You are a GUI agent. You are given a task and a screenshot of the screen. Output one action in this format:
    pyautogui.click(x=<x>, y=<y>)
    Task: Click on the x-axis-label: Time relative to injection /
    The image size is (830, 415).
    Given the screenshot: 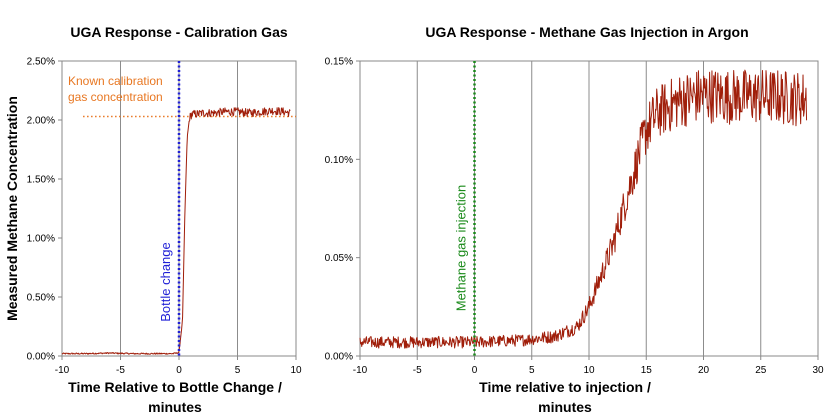 What is the action you would take?
    pyautogui.click(x=565, y=387)
    